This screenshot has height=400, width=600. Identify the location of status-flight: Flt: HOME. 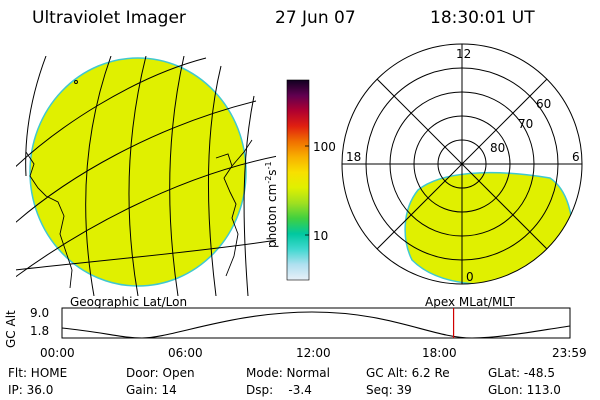
(38, 373).